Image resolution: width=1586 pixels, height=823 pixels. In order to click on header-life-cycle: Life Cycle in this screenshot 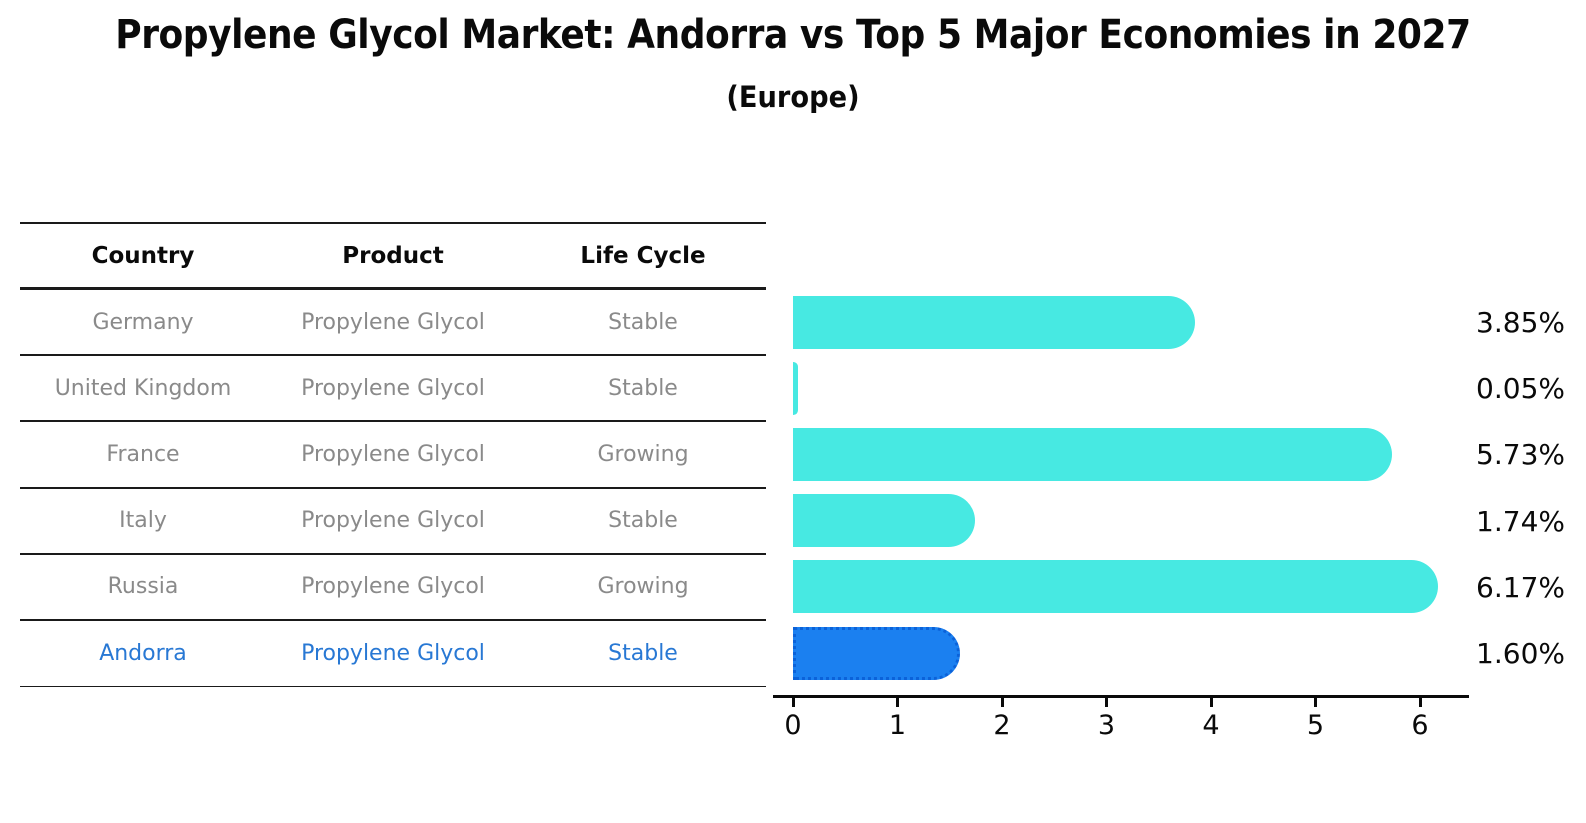, I will do `click(643, 255)`.